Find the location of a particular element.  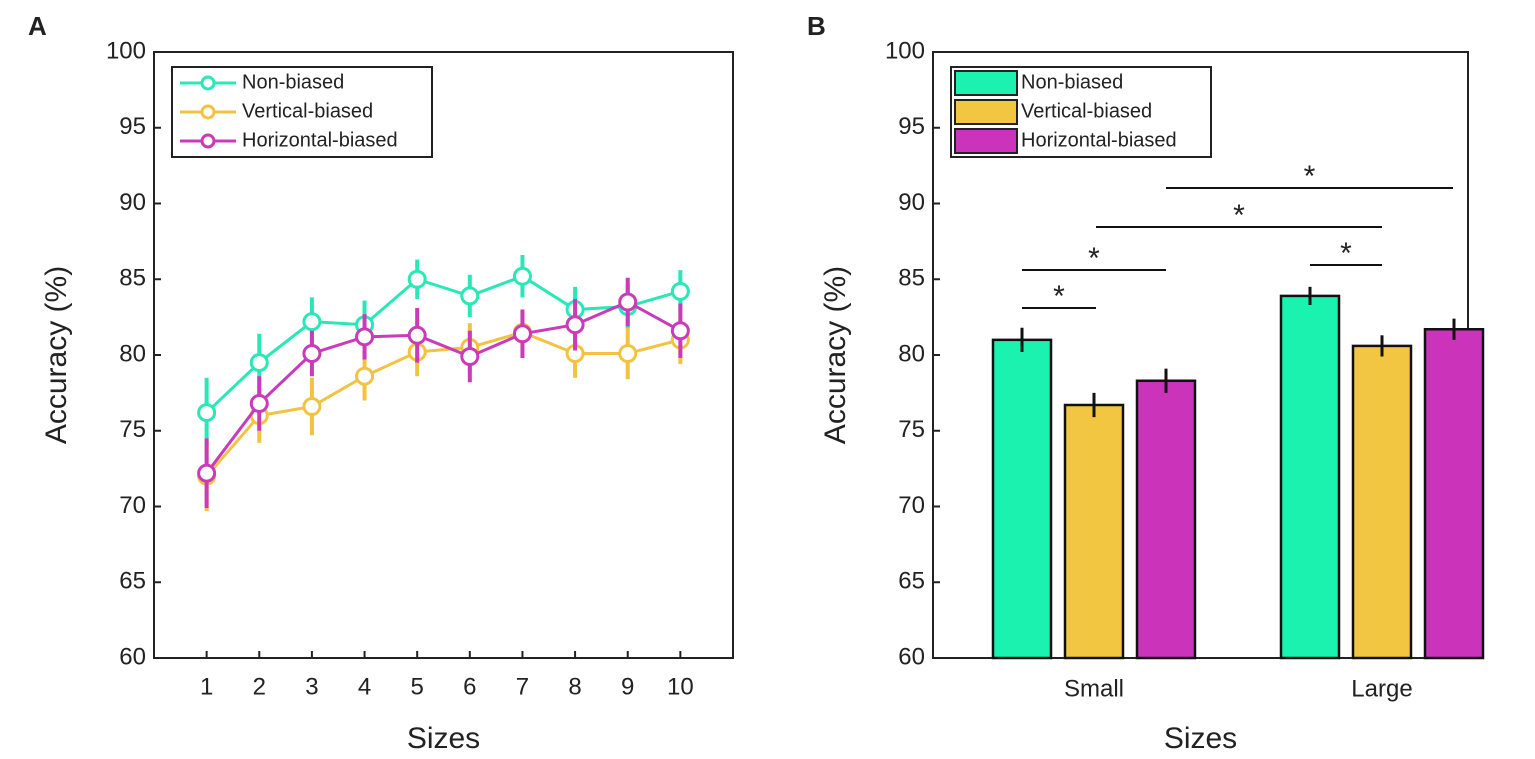

x-tick-label: 10 is located at coordinates (680, 686).